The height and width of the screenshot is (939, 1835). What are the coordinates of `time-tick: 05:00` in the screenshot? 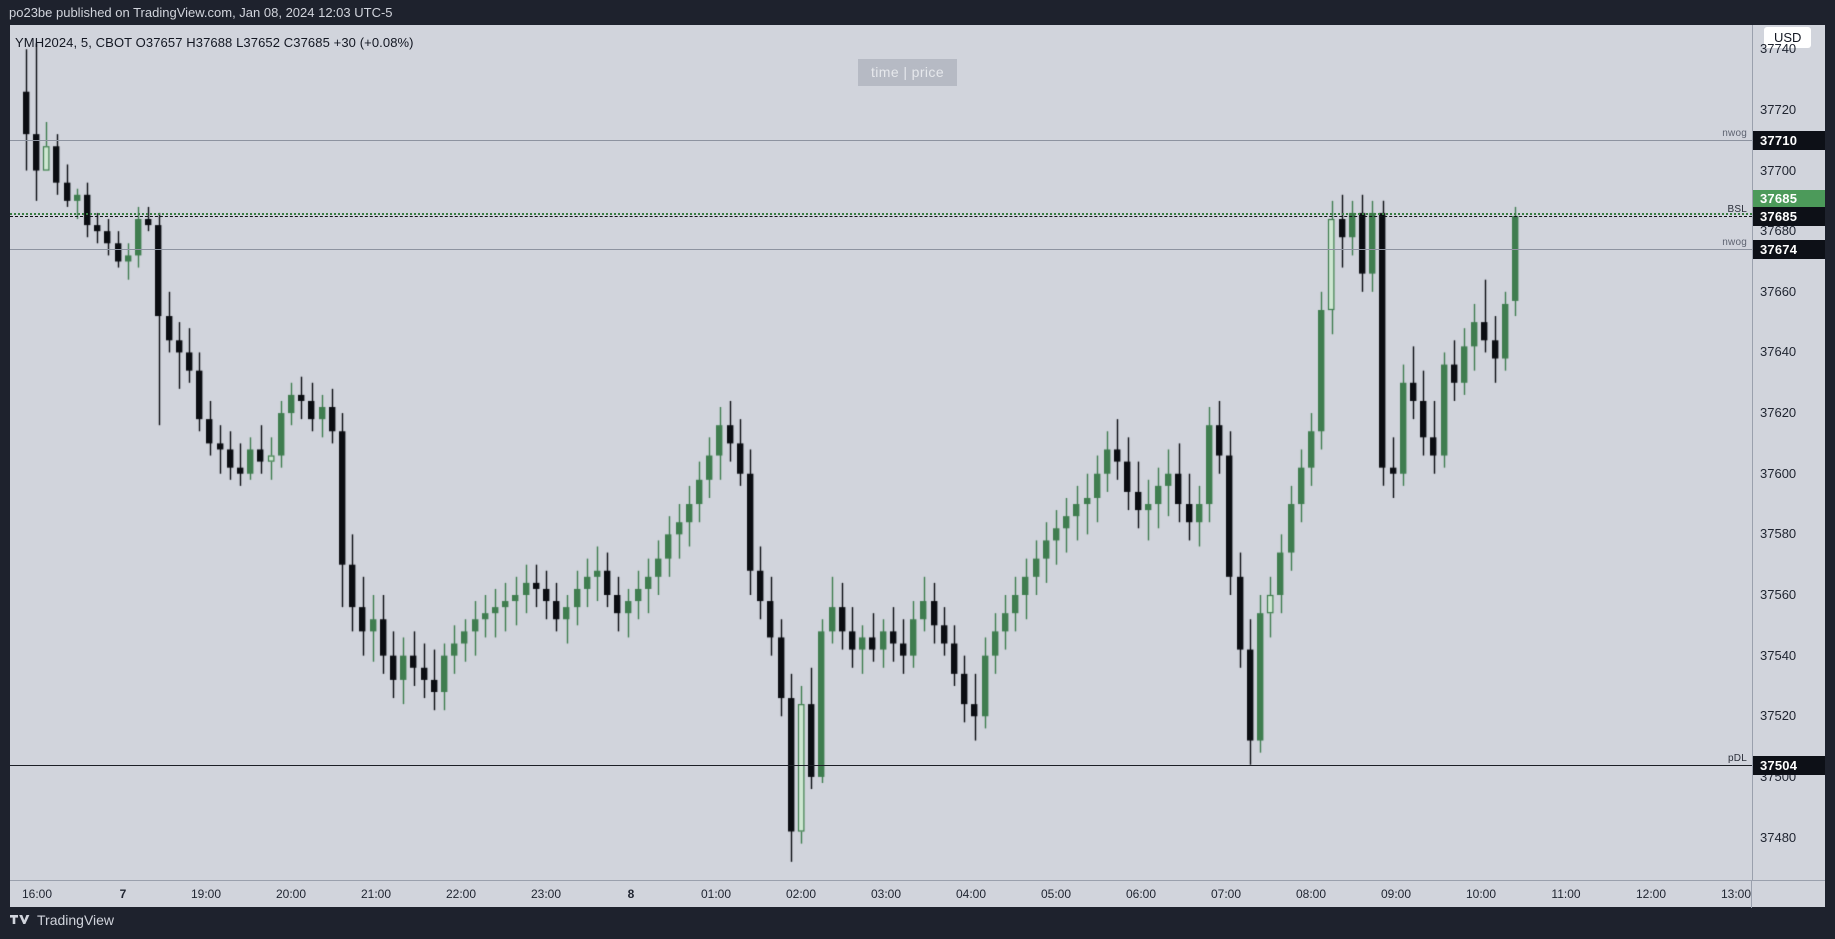 It's located at (1056, 894).